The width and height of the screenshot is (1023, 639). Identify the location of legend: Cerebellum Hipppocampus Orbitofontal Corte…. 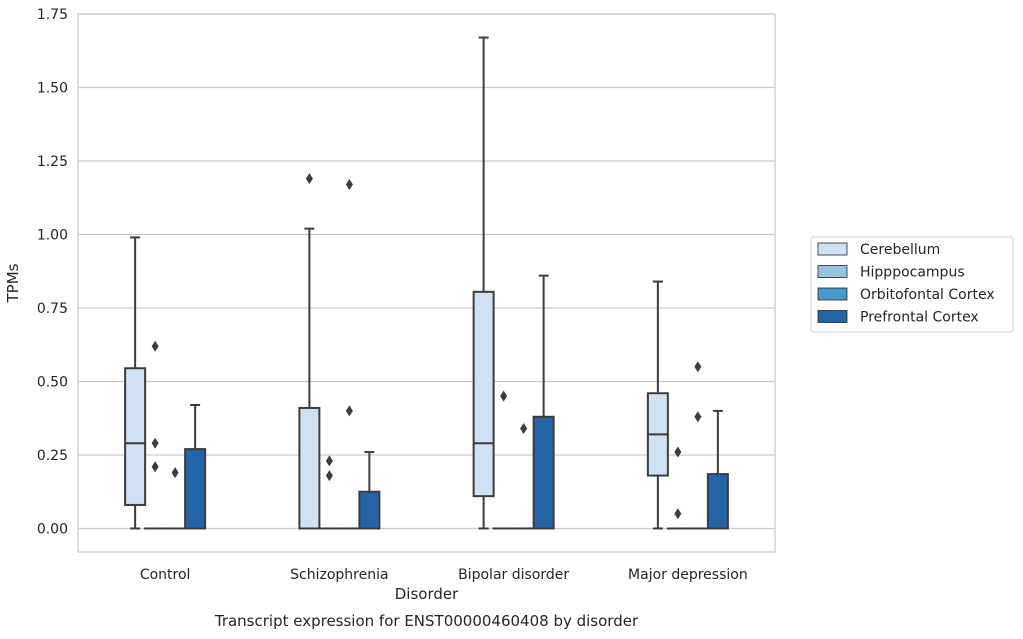
(912, 284).